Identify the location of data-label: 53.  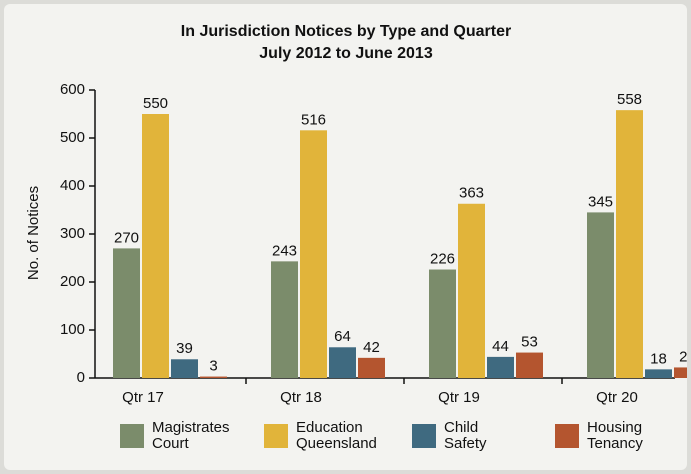
(529, 342).